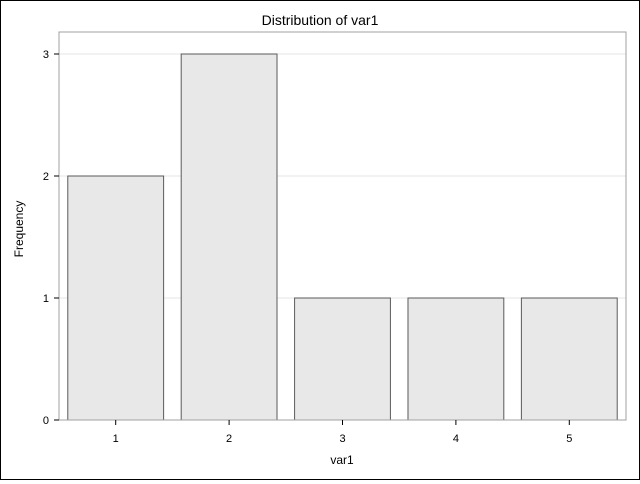 The image size is (640, 484). I want to click on chart-title: Distribution of var1, so click(320, 20).